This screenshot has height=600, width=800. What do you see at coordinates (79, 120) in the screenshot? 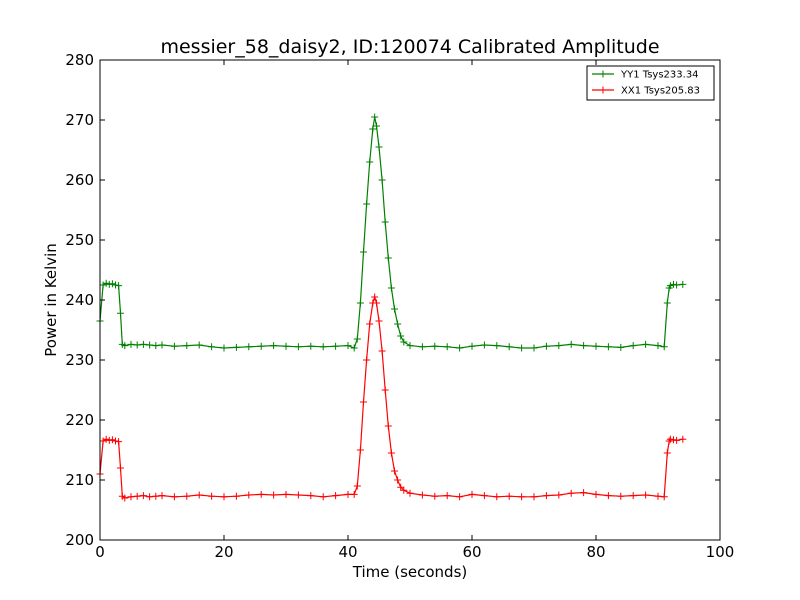
I see `y-tick-label: 270` at bounding box center [79, 120].